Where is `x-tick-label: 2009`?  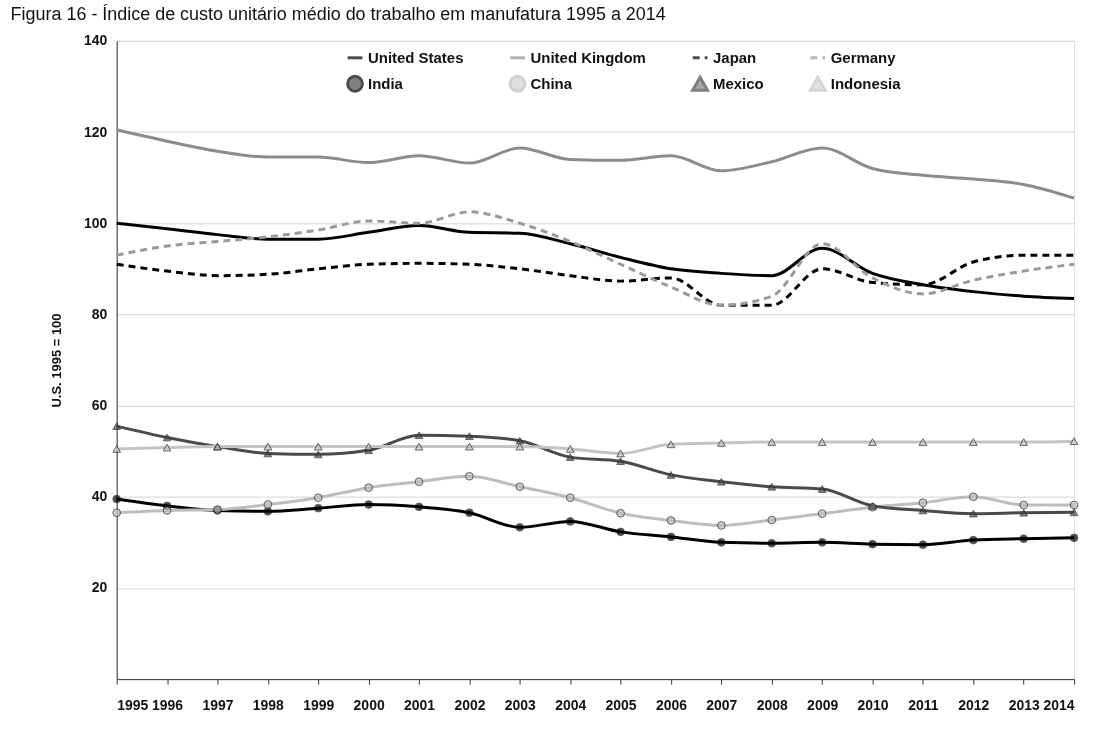 x-tick-label: 2009 is located at coordinates (823, 704).